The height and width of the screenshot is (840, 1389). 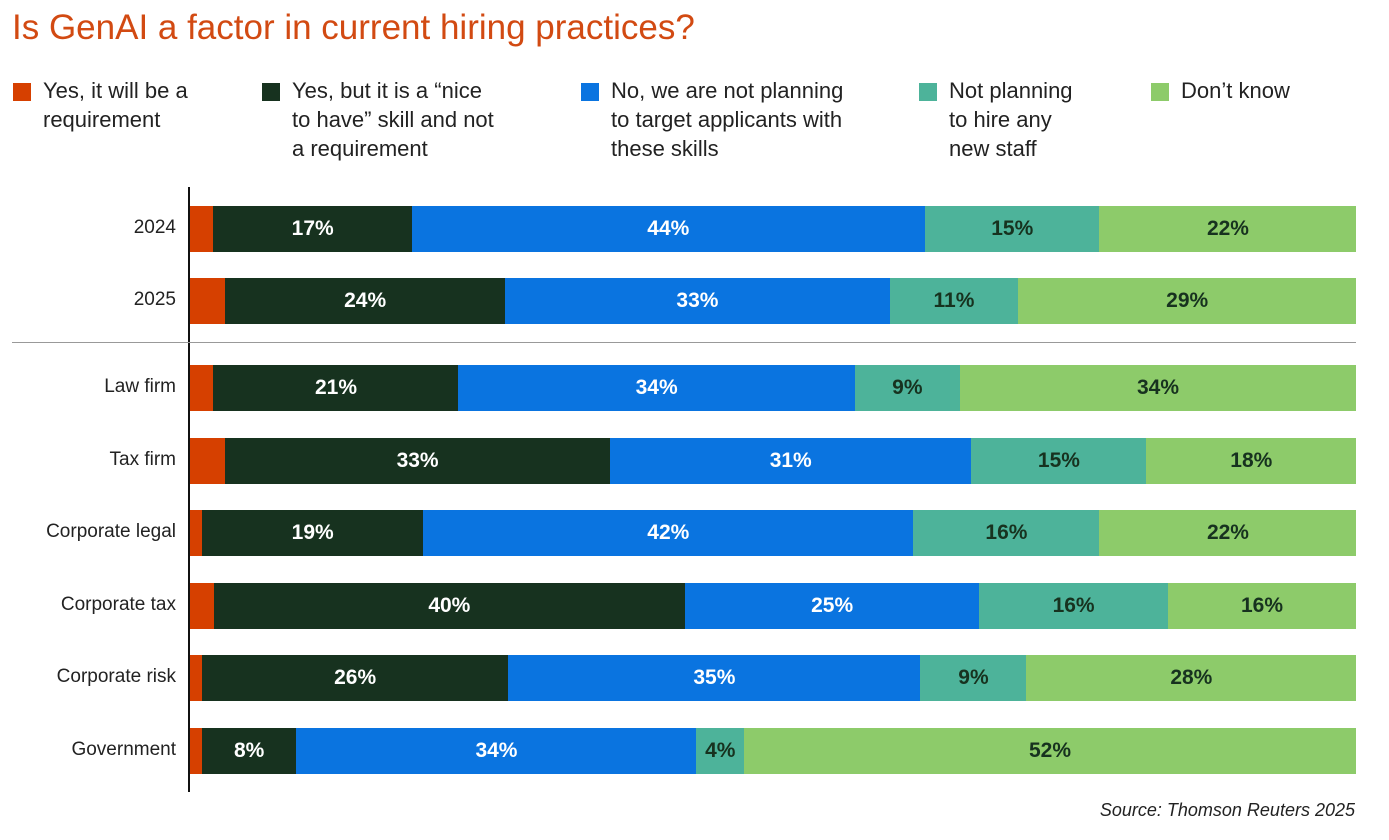 I want to click on bar-segment: 24%, so click(x=365, y=301).